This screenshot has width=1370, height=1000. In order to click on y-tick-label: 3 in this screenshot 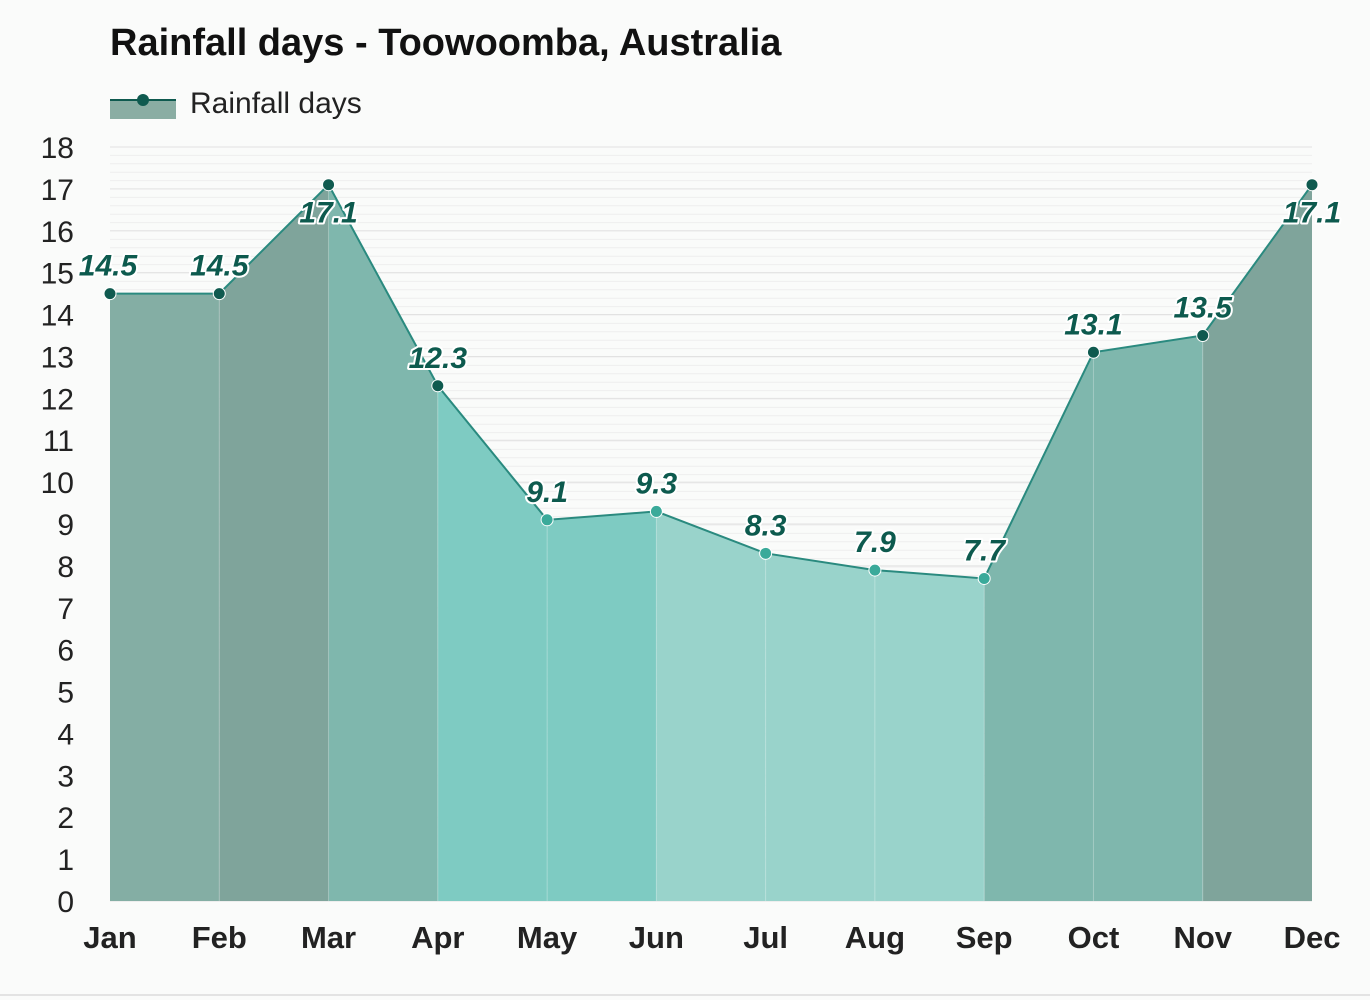, I will do `click(65, 776)`.